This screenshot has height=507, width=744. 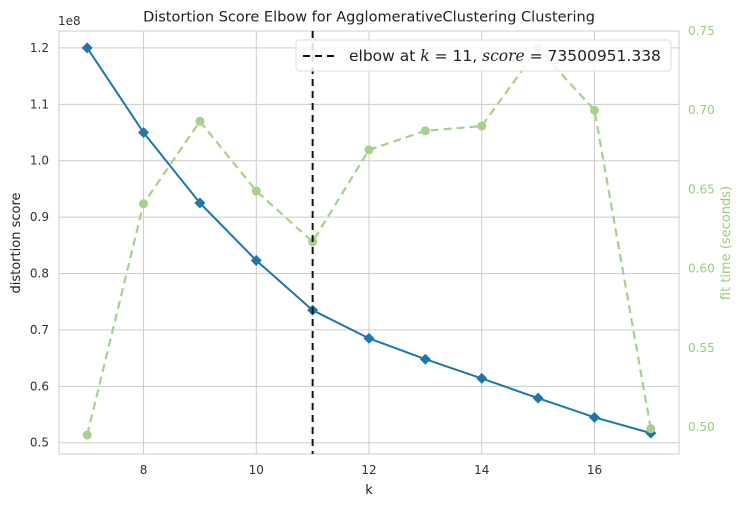 What do you see at coordinates (39, 217) in the screenshot?
I see `y-tick-label: 0.9` at bounding box center [39, 217].